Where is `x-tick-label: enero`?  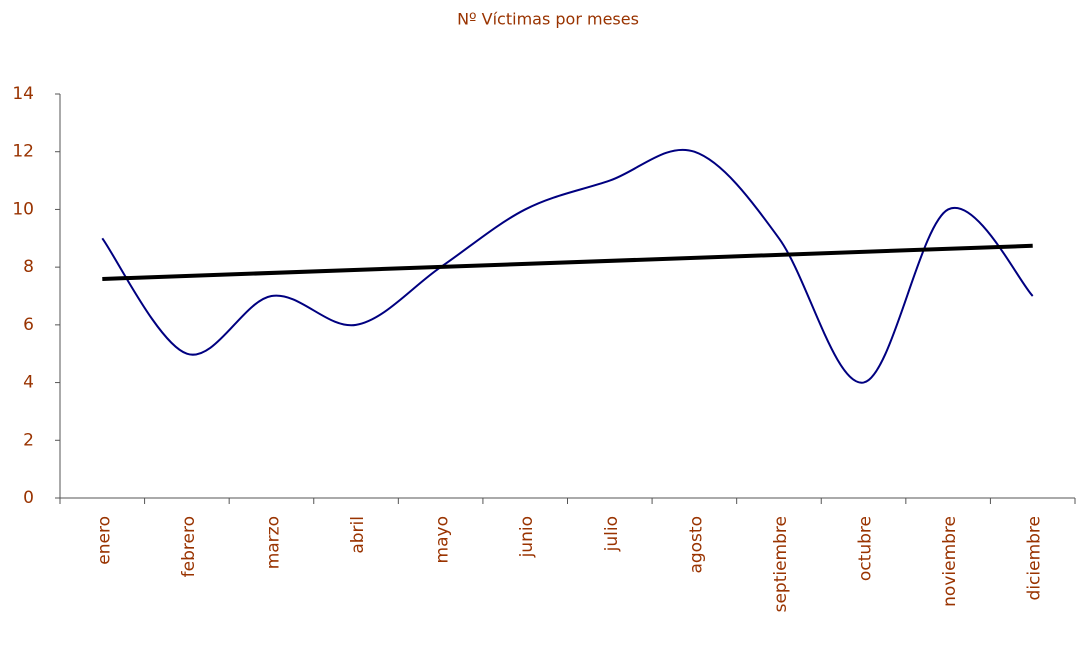 x-tick-label: enero is located at coordinates (104, 540).